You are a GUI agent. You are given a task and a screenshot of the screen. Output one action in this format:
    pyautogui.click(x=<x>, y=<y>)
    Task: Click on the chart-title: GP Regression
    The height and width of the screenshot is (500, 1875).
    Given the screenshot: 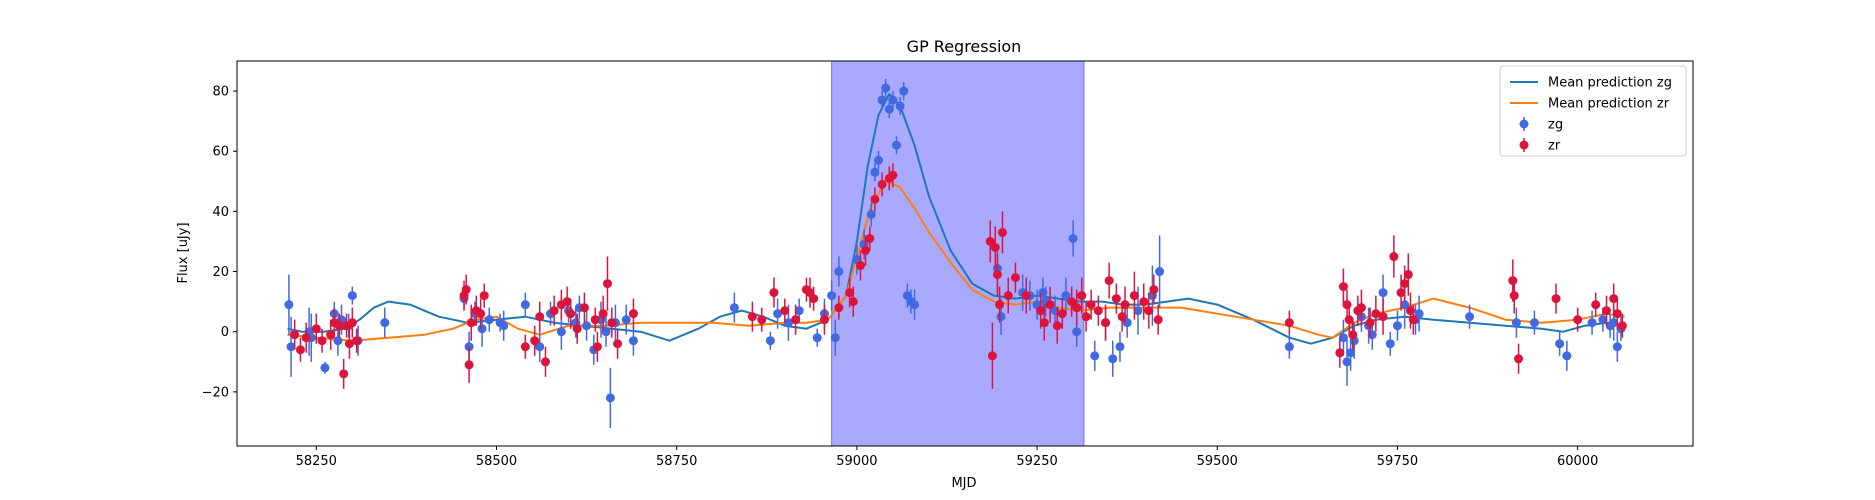 What is the action you would take?
    pyautogui.click(x=964, y=46)
    